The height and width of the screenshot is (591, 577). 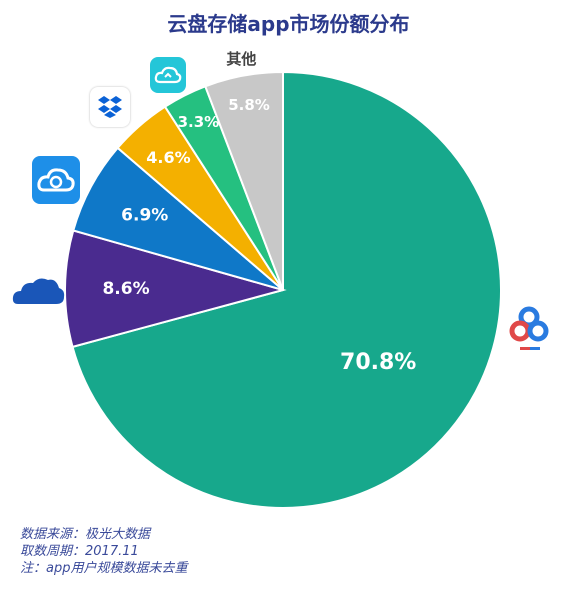 I want to click on slice-value-label: 70.8%, so click(x=378, y=362).